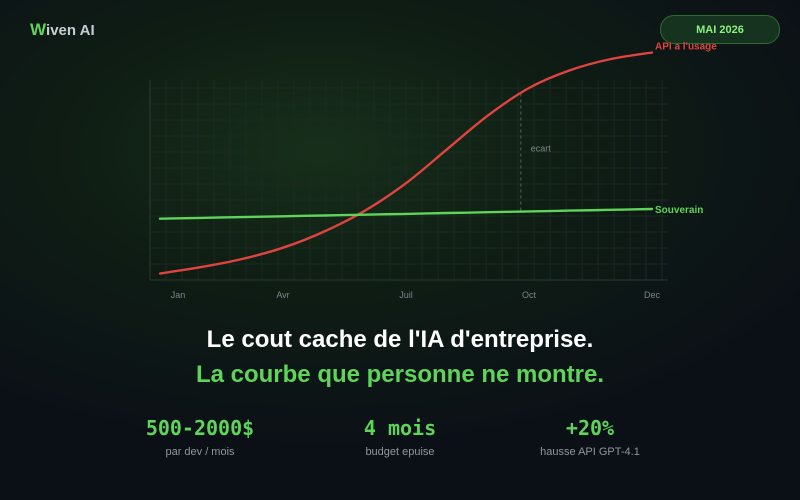 The height and width of the screenshot is (500, 800). I want to click on usage-series-label: API a l'usage, so click(686, 47).